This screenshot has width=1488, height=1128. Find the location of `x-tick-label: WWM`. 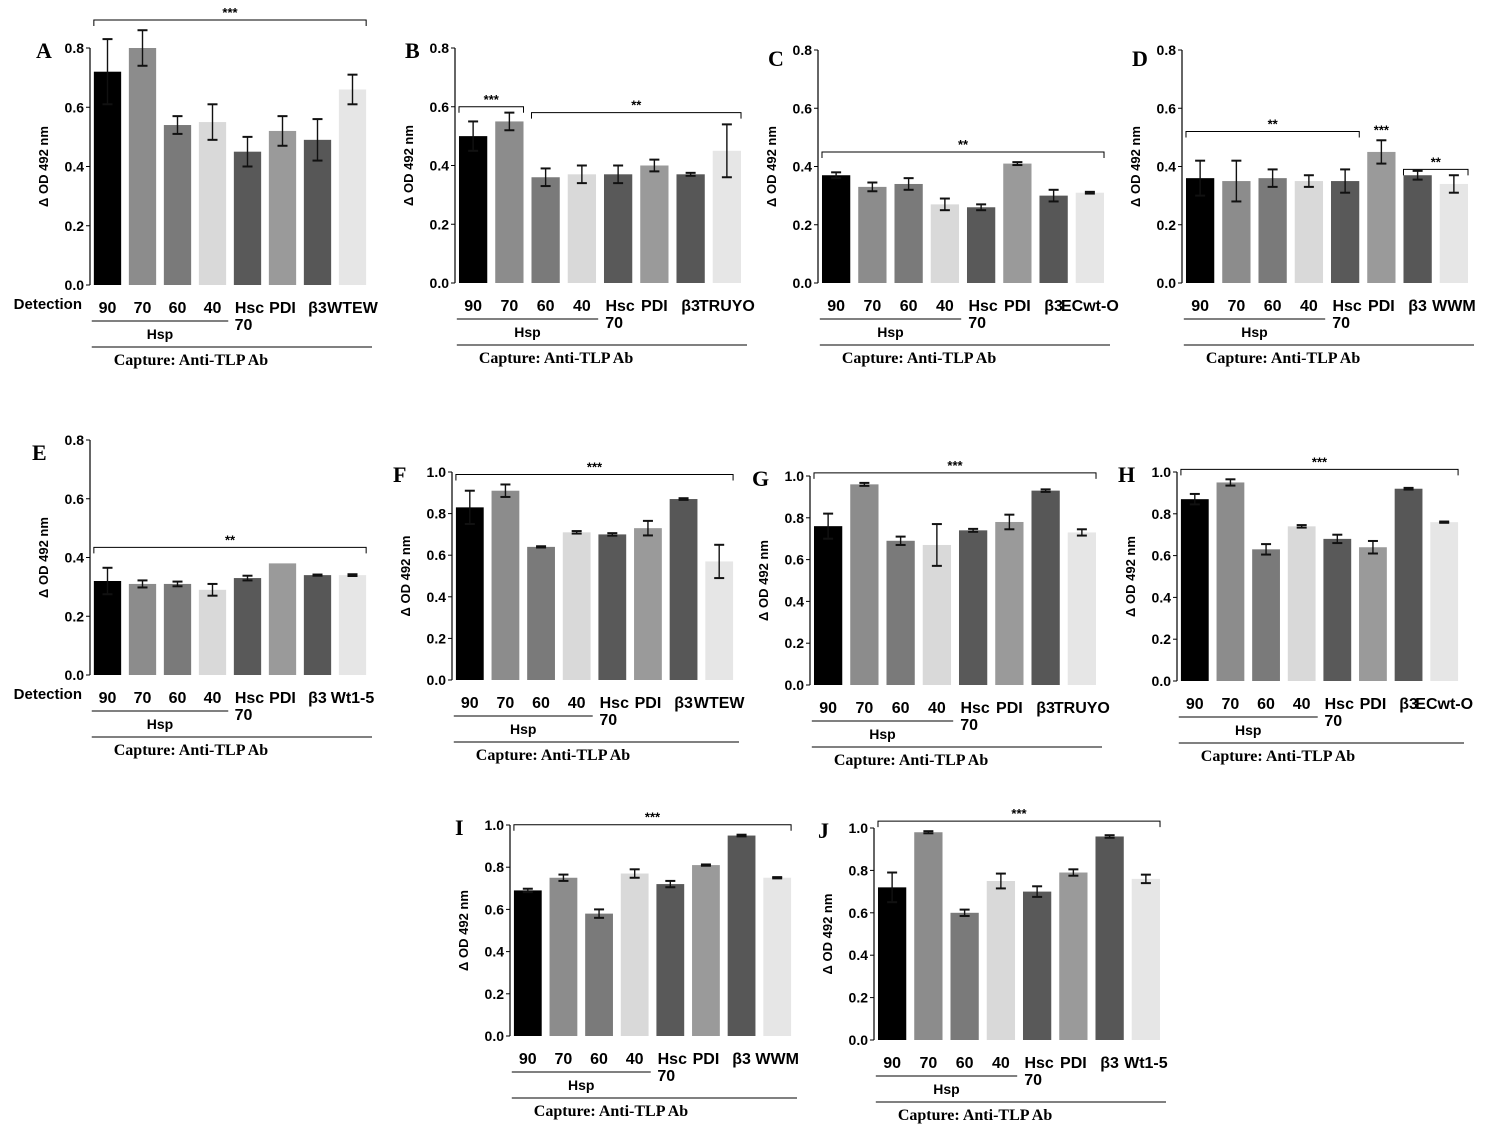

x-tick-label: WWM is located at coordinates (777, 1059).